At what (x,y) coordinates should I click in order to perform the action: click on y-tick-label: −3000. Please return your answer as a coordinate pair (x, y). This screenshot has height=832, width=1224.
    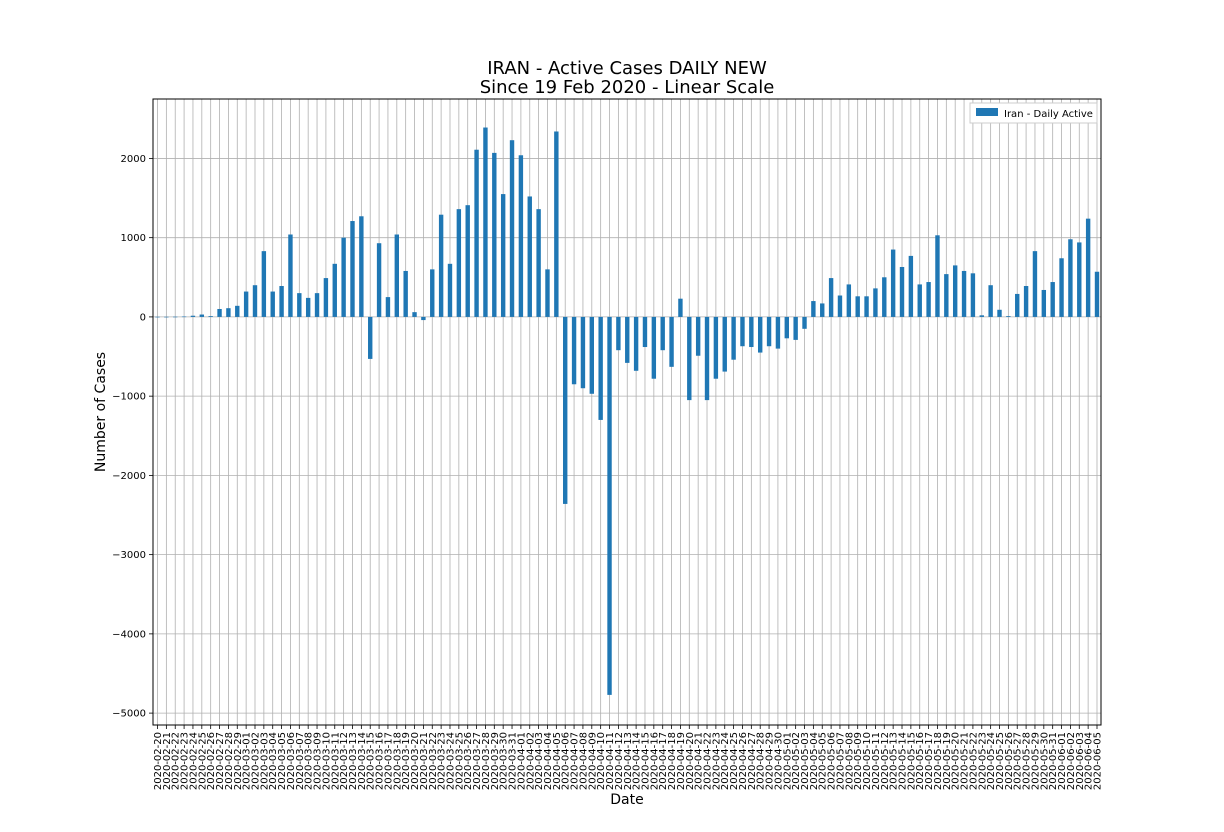
    Looking at the image, I should click on (129, 555).